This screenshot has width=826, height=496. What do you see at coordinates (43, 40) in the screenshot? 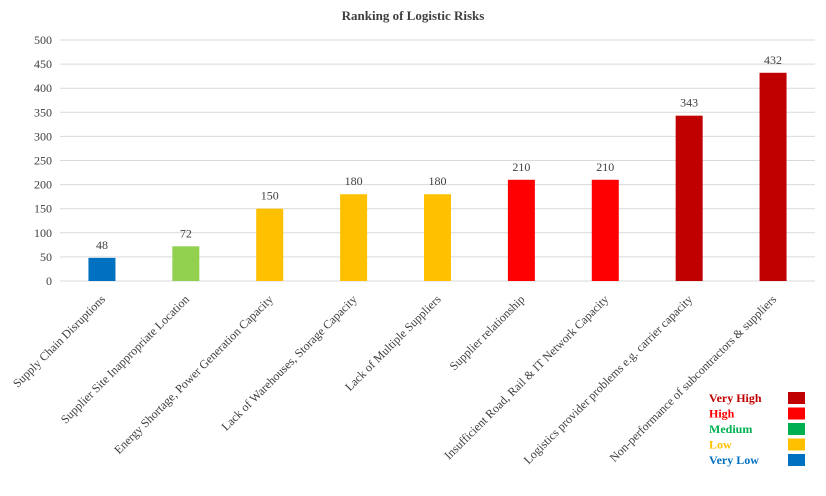
I see `y-tick-label: 500` at bounding box center [43, 40].